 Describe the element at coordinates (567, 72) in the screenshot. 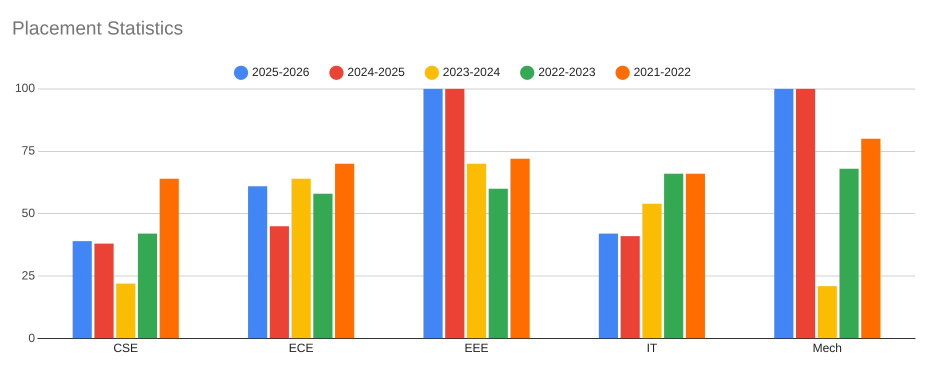

I see `legend-label: 2022-2023` at that location.